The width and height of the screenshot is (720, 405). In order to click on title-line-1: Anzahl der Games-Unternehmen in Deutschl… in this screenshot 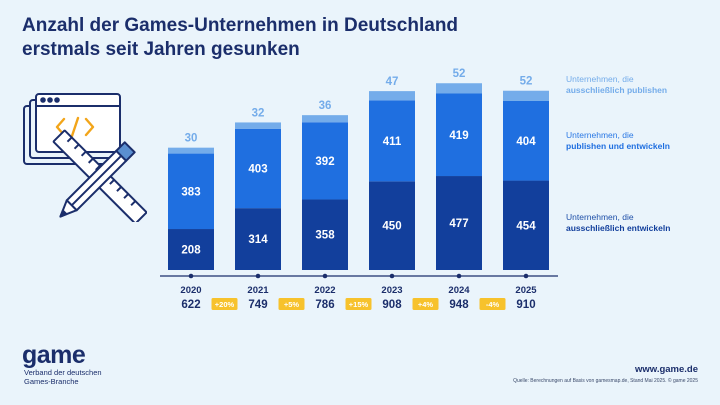, I will do `click(240, 25)`.